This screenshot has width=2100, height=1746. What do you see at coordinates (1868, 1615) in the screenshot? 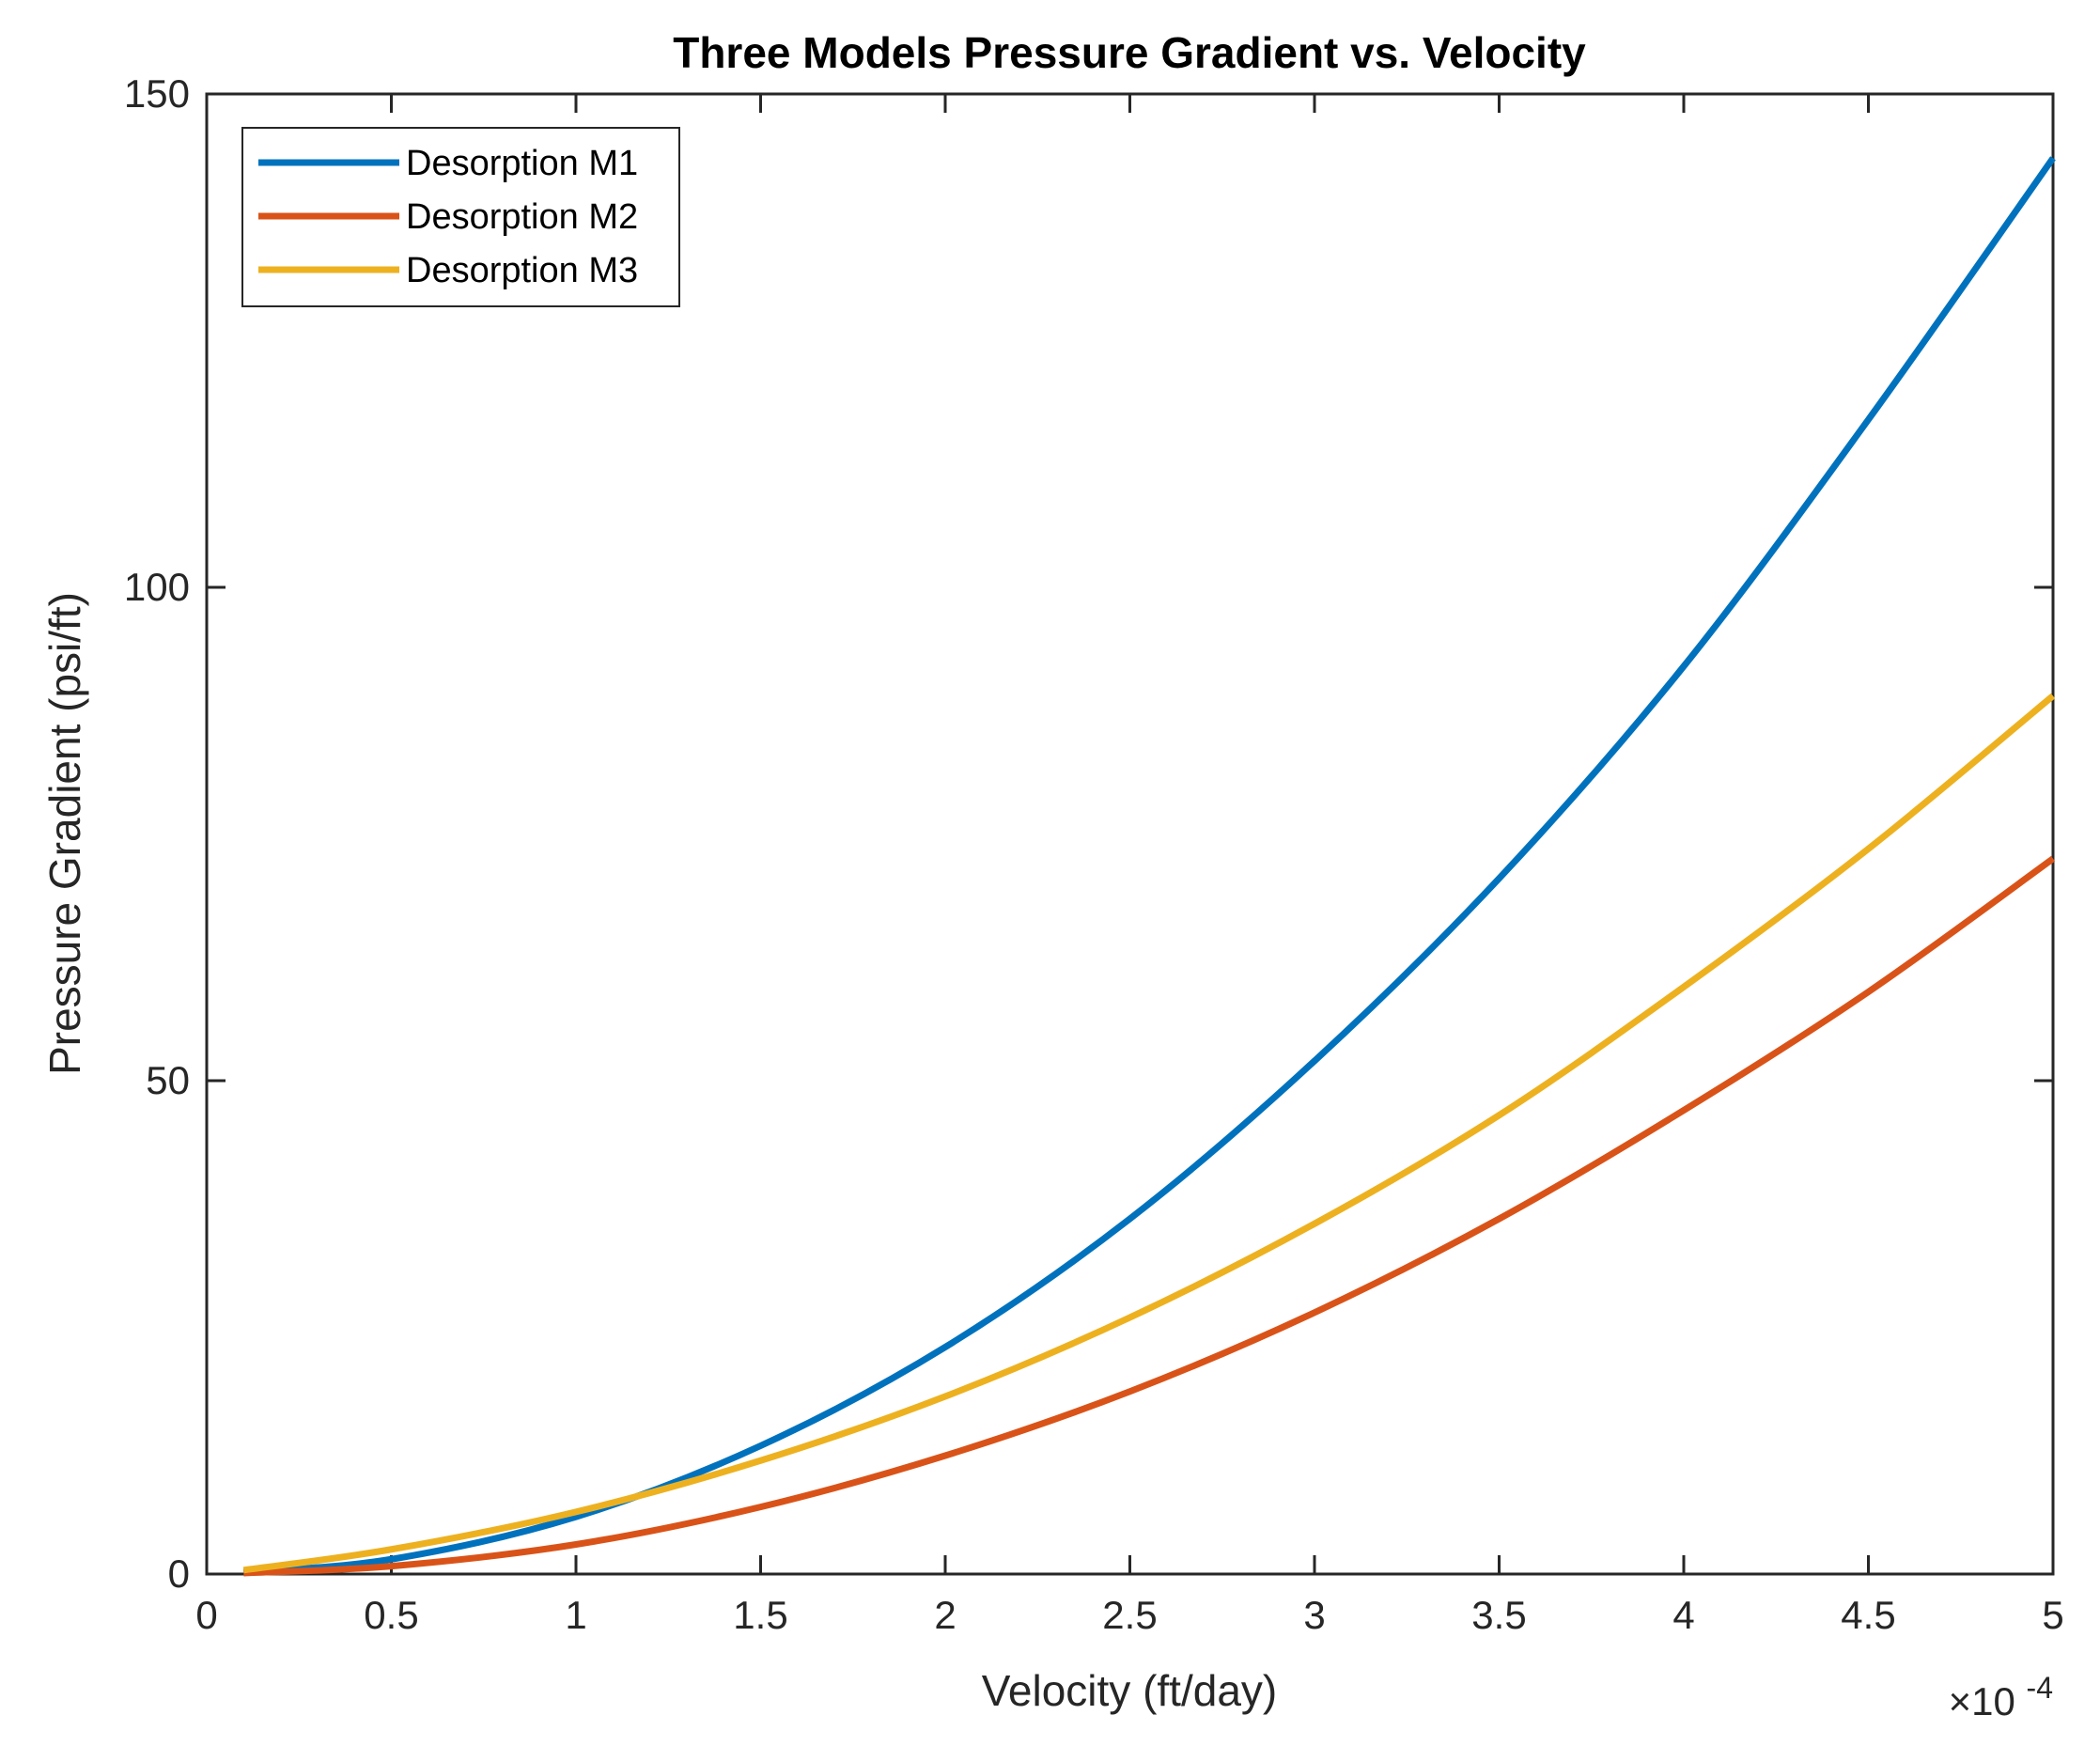
I see `x-tick-label: 4.5` at bounding box center [1868, 1615].